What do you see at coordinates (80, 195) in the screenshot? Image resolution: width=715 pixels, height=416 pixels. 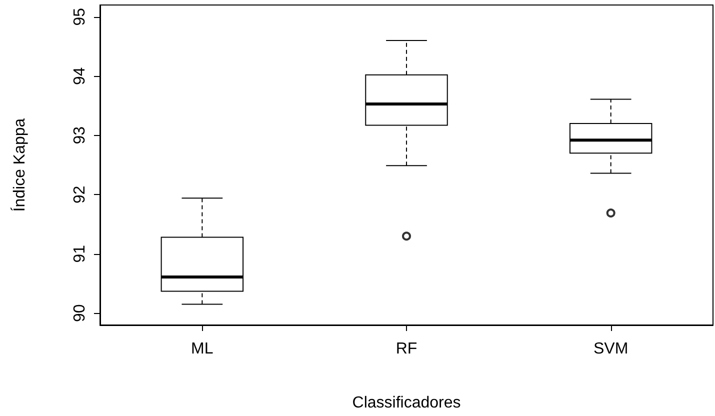 I see `y-tick-label: 92` at bounding box center [80, 195].